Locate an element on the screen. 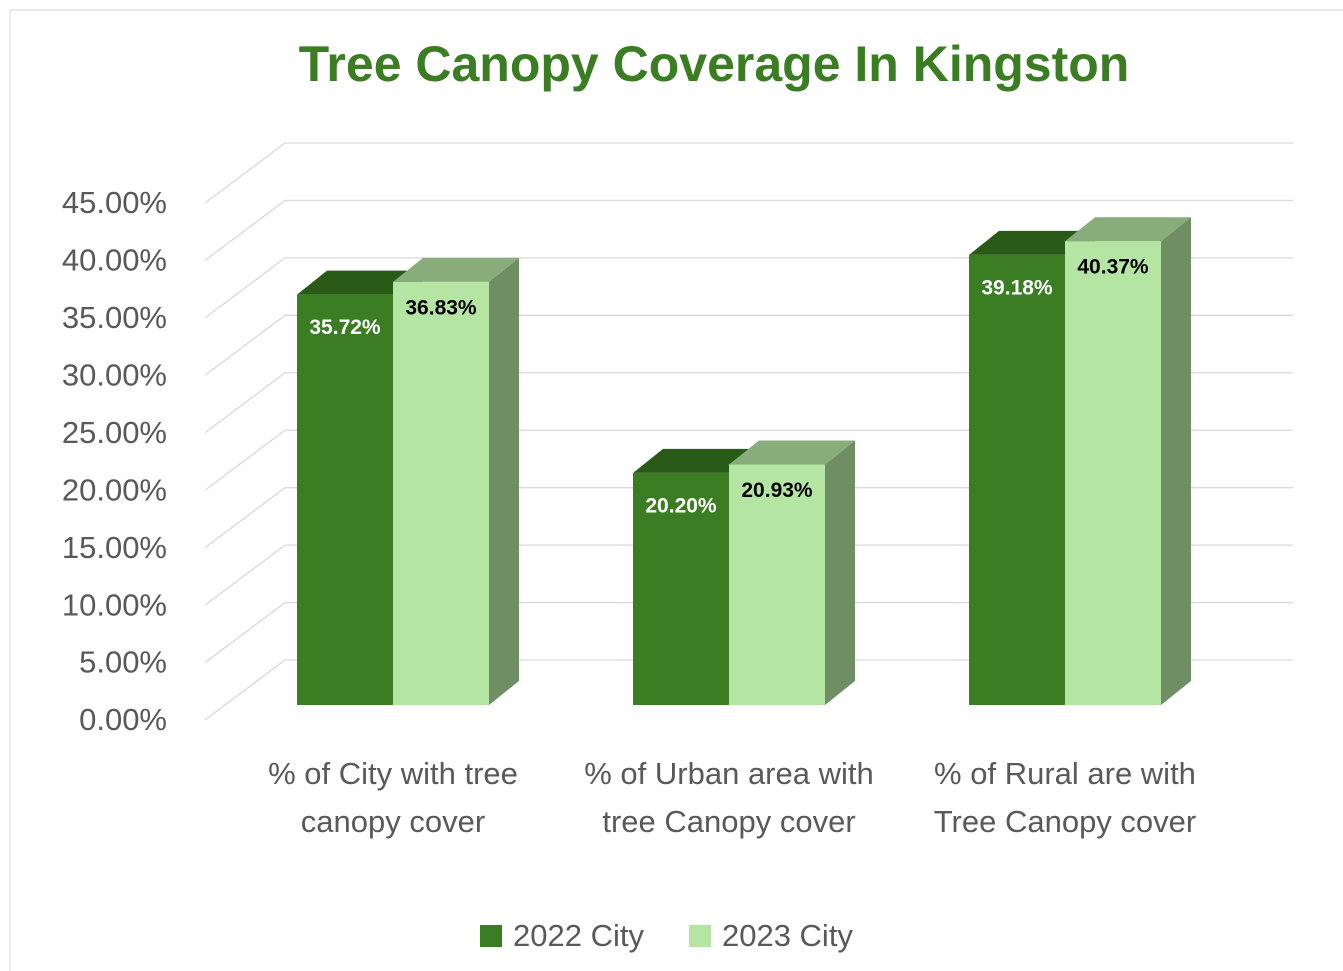 This screenshot has width=1343, height=971. x-tick-label: % of Rural are with Tree Canopy cover is located at coordinates (1065, 797).